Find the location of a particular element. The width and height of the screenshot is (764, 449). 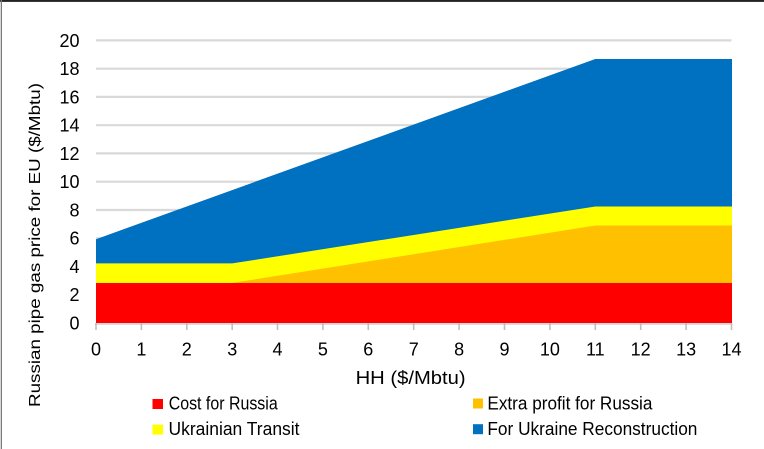

svg-text: For Ukraine Reconstruction is located at coordinates (592, 429).